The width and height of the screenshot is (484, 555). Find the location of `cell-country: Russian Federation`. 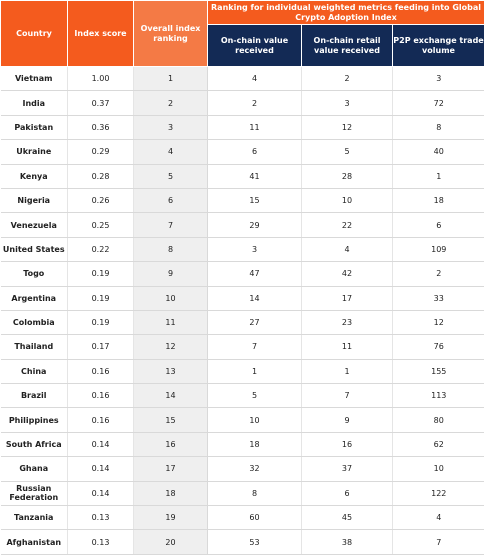

cell-country: Russian Federation is located at coordinates (34, 493).